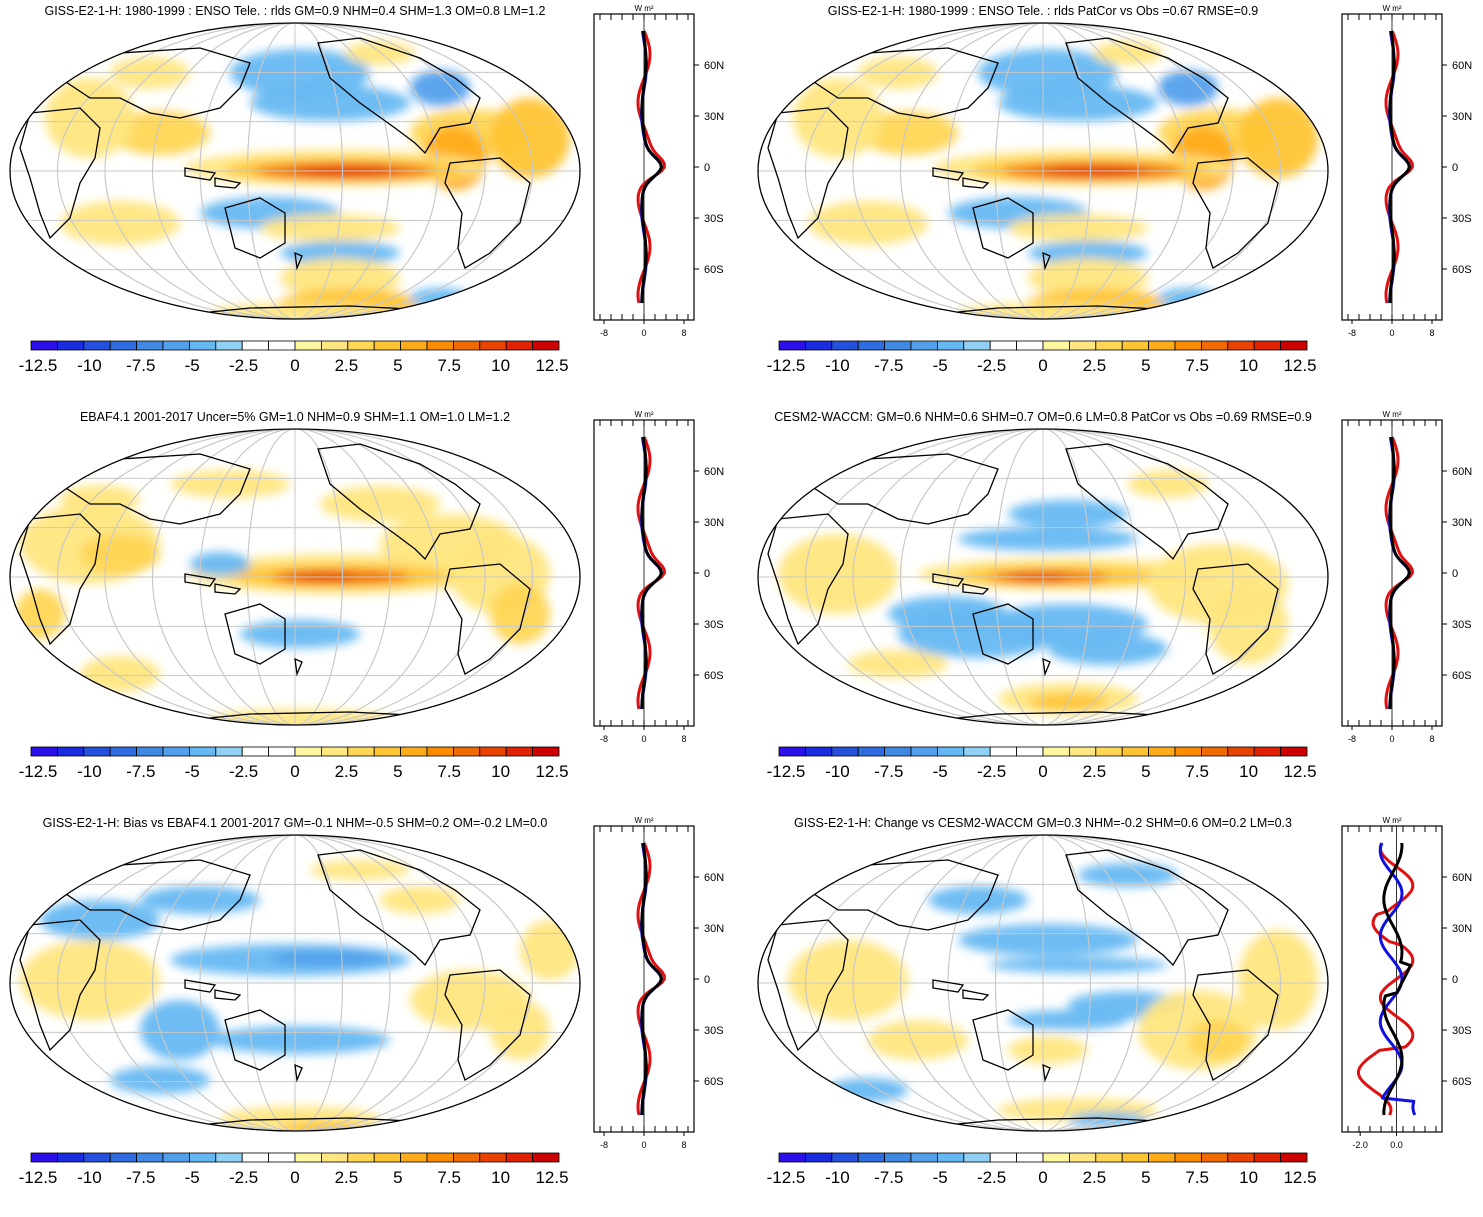 Image resolution: width=1483 pixels, height=1217 pixels. I want to click on profile-line-other, so click(651, 166).